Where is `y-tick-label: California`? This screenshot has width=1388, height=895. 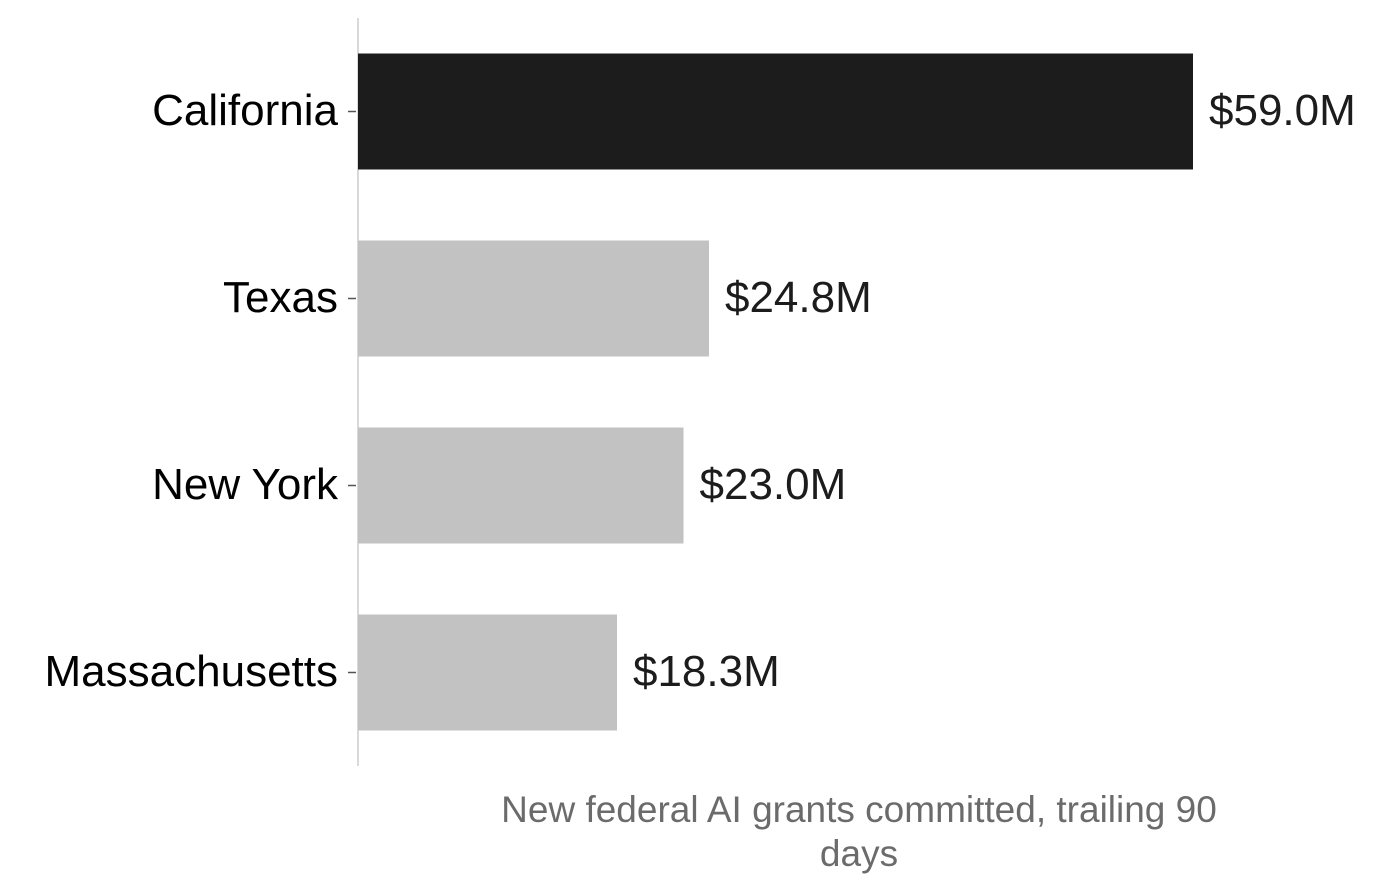 y-tick-label: California is located at coordinates (245, 110).